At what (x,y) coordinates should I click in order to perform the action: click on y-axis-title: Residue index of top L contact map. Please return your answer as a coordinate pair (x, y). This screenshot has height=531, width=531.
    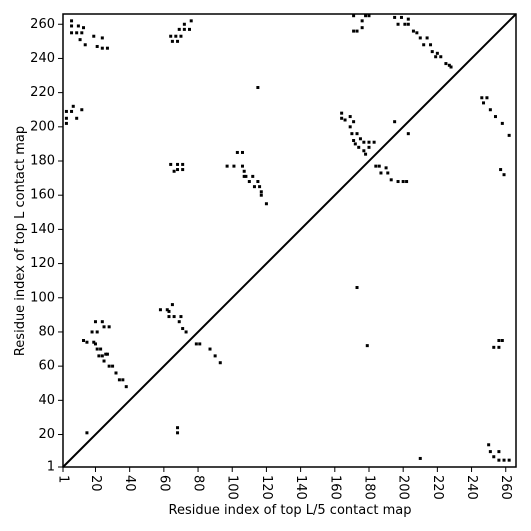
    Looking at the image, I should click on (20, 241).